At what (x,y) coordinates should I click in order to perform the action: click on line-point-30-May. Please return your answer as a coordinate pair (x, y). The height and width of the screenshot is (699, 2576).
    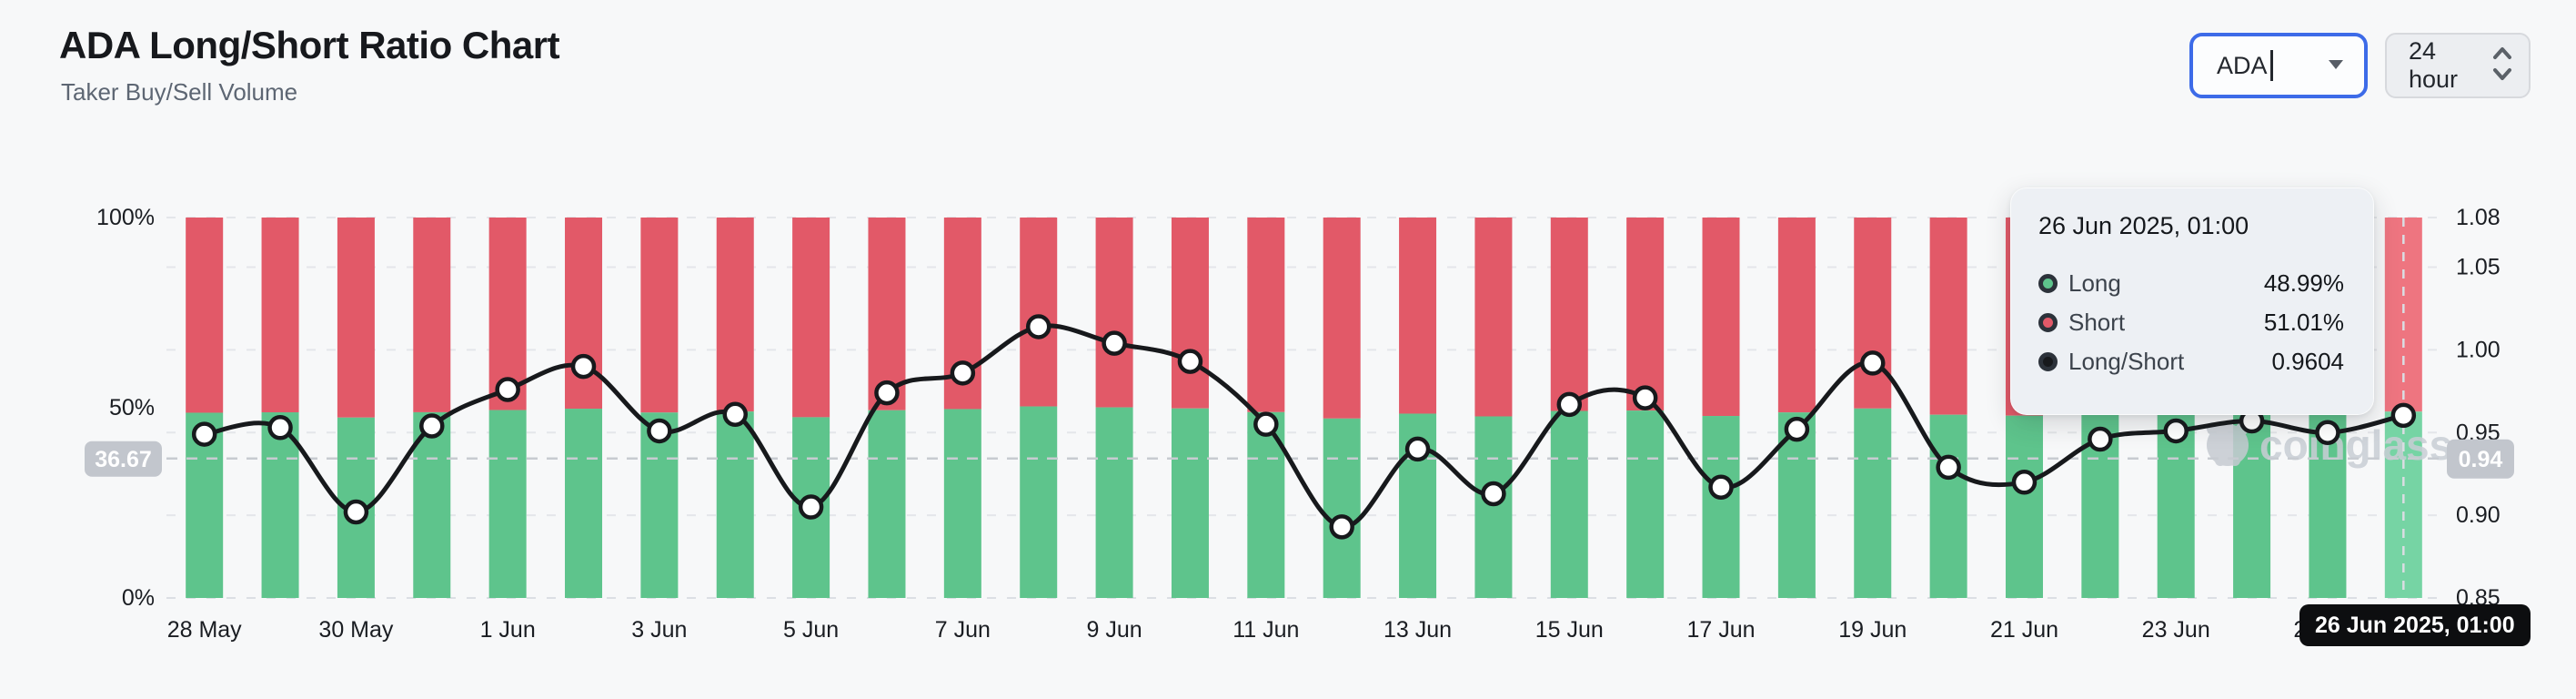
    Looking at the image, I should click on (356, 512).